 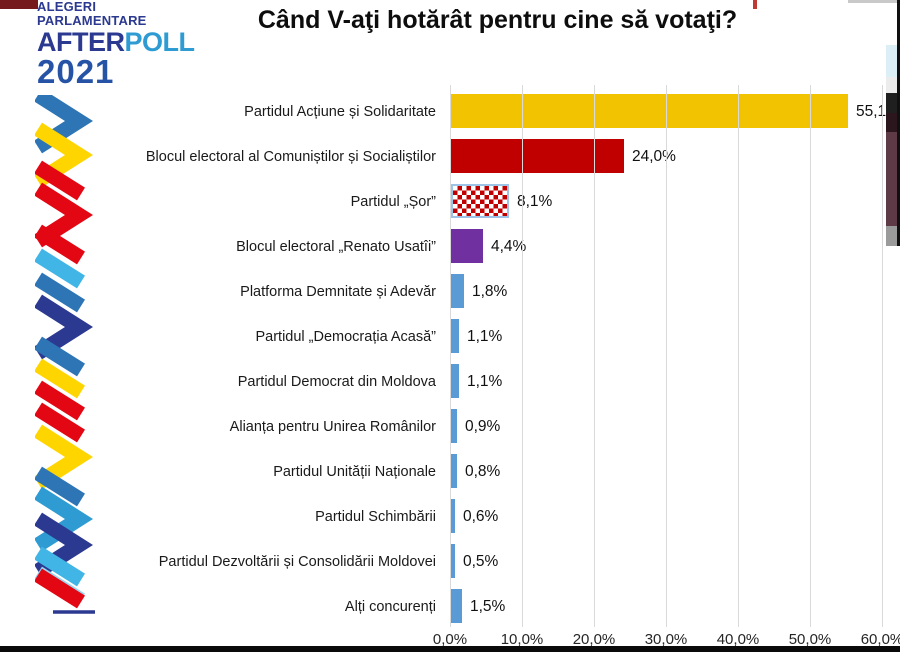 I want to click on hair-band, so click(x=893, y=122).